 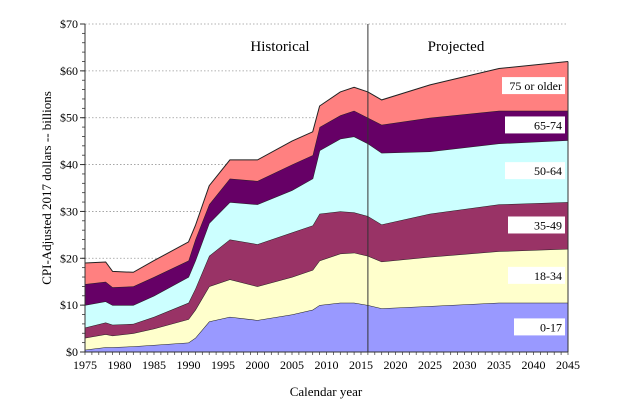 I want to click on y-tick-label: $40, so click(x=69, y=165).